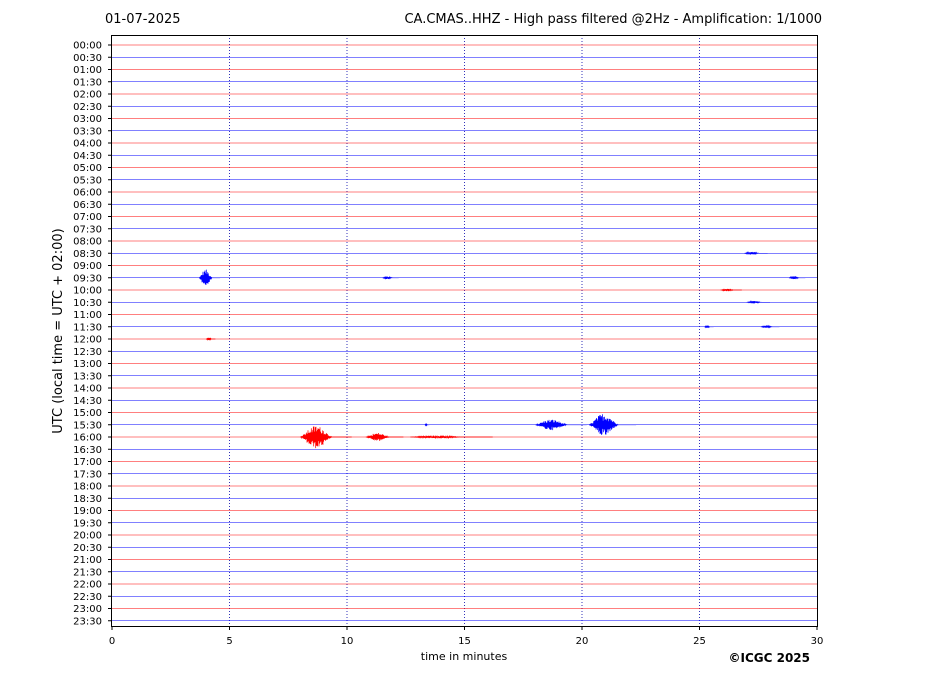 The image size is (927, 696). I want to click on x-axis: 0 5 10 15 20 25 30, so click(466, 636).